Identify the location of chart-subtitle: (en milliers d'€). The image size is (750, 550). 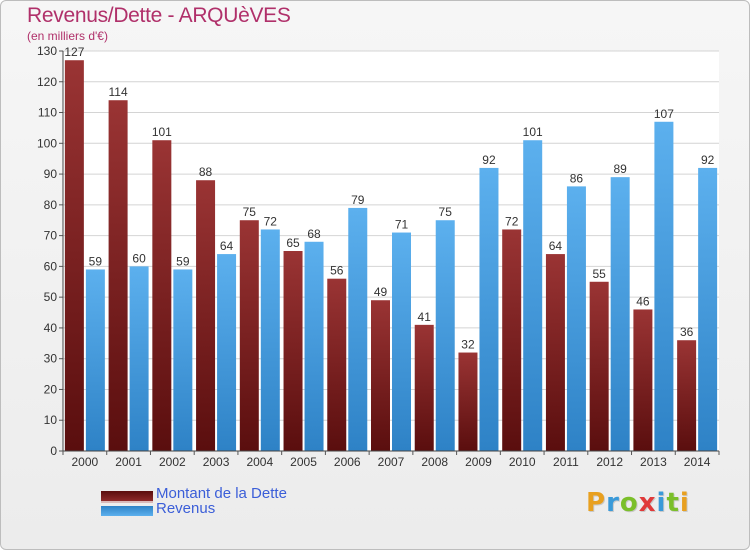
(67, 36).